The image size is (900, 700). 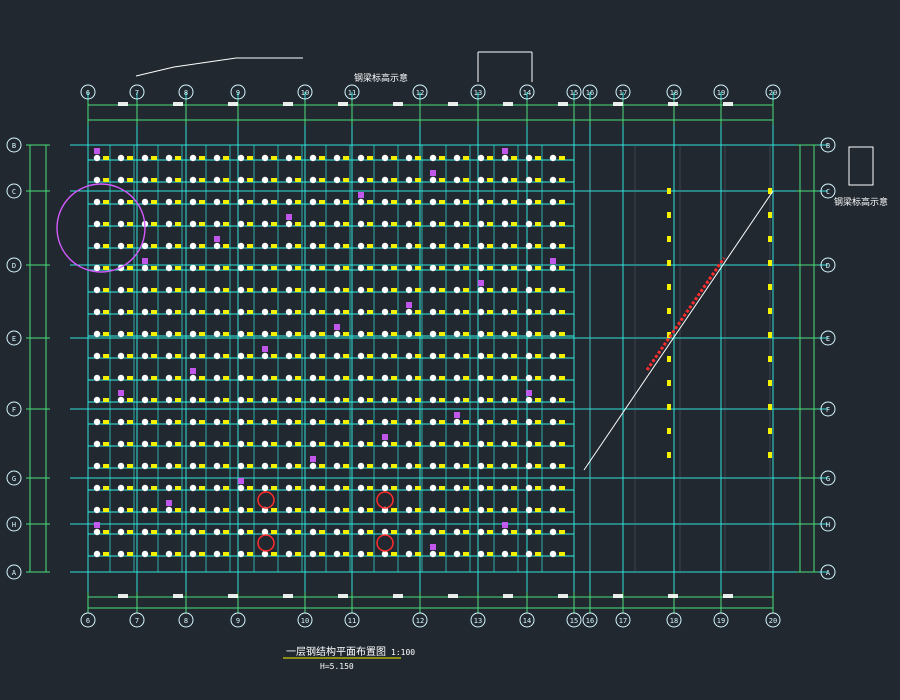 What do you see at coordinates (352, 92) in the screenshot?
I see `axis-bubble-top: 11` at bounding box center [352, 92].